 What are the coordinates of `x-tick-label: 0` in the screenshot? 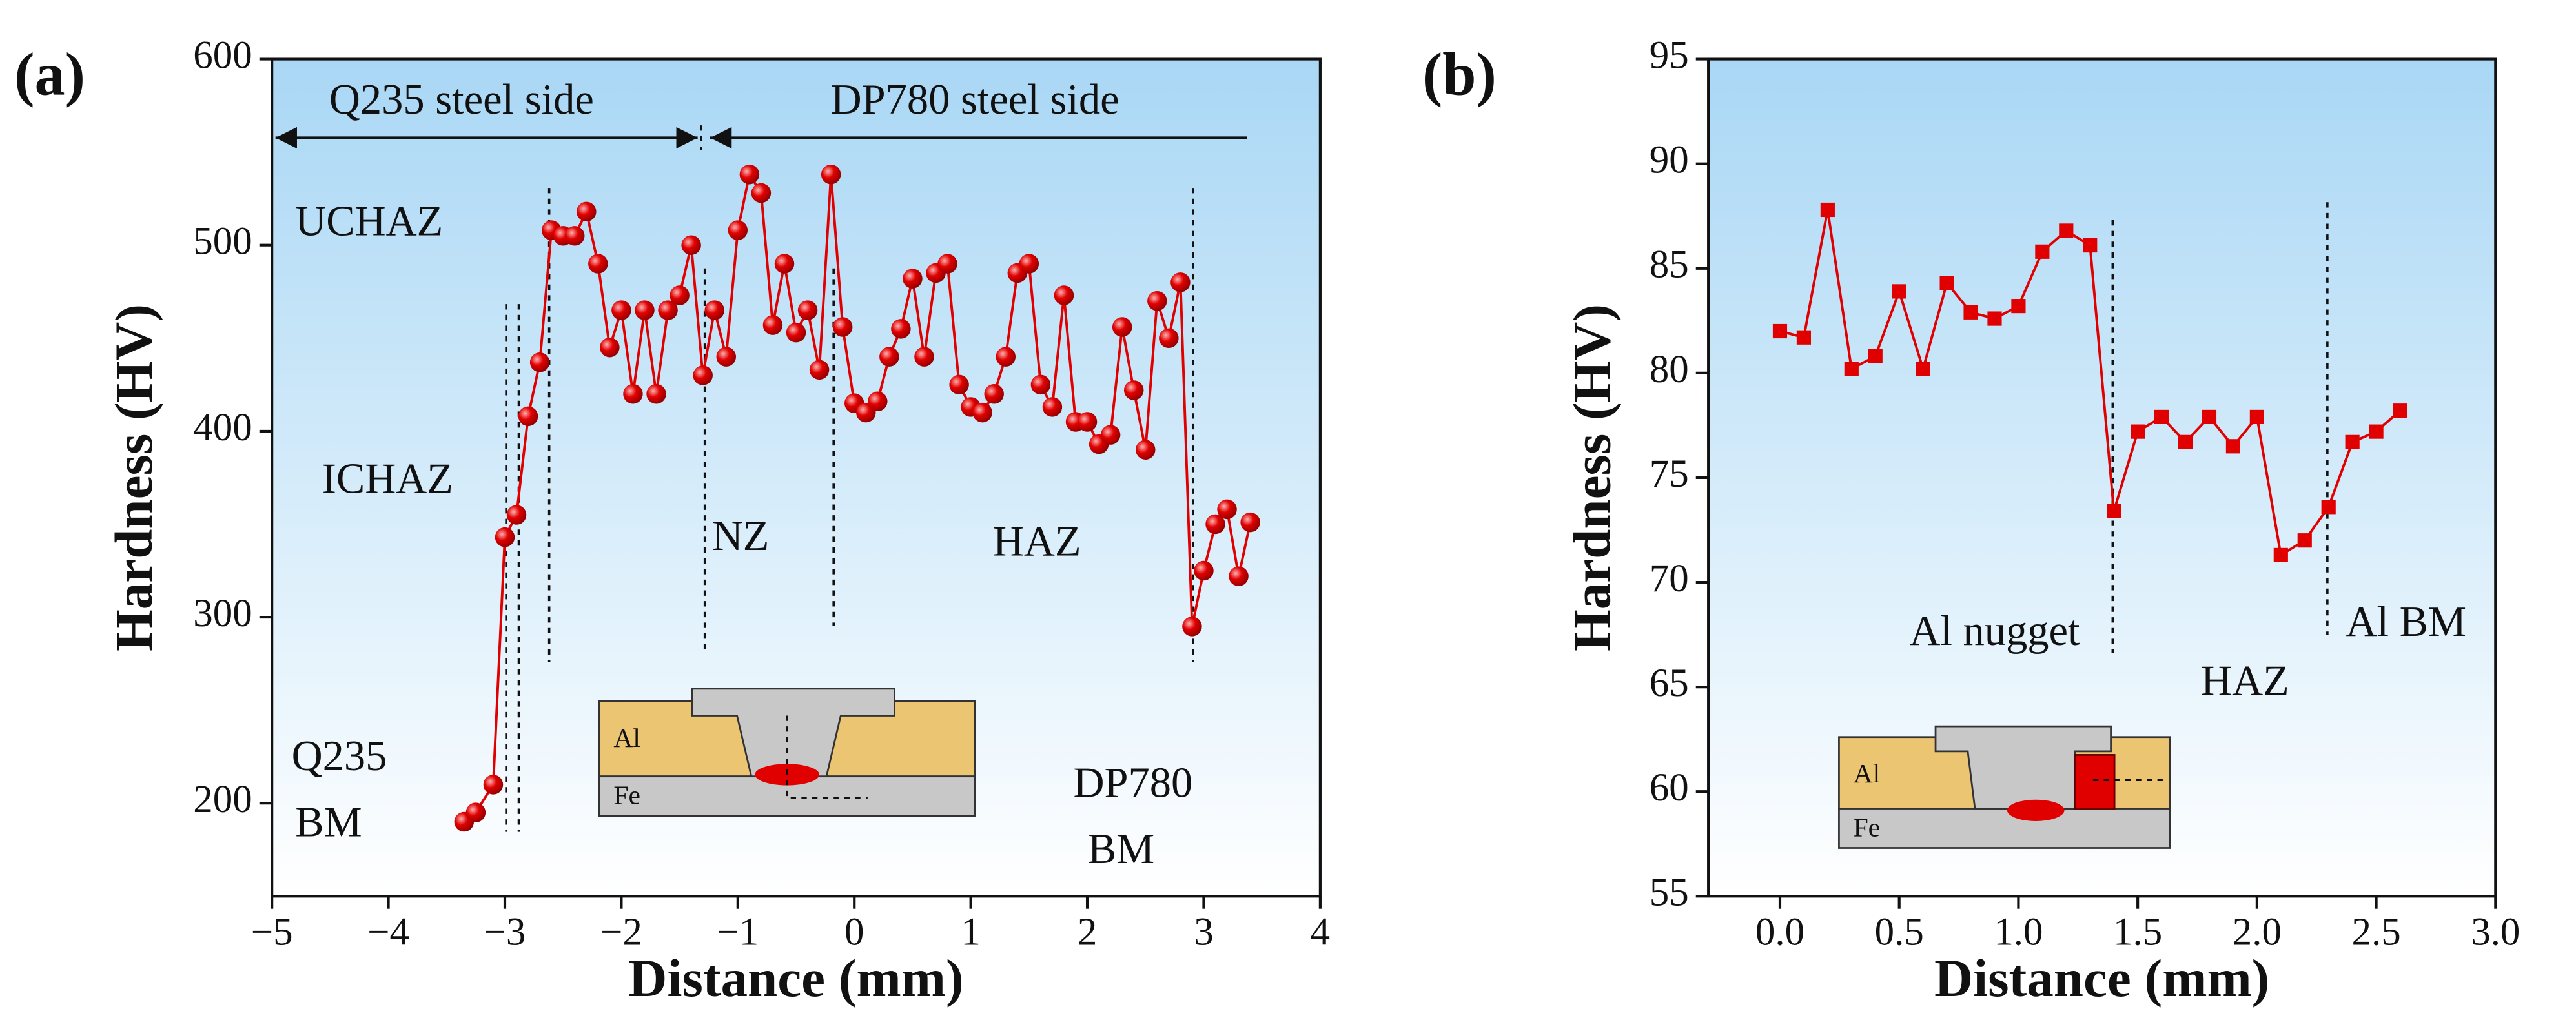 It's located at (854, 931).